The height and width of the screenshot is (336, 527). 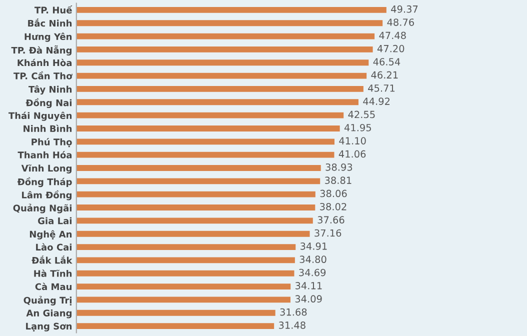 What do you see at coordinates (390, 48) in the screenshot?
I see `data-label: 47.20` at bounding box center [390, 48].